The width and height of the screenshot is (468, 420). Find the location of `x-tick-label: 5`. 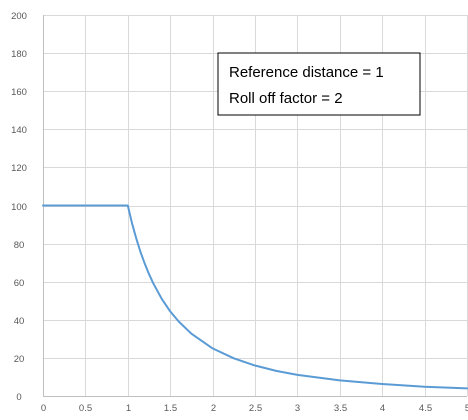

x-tick-label: 5 is located at coordinates (466, 408).